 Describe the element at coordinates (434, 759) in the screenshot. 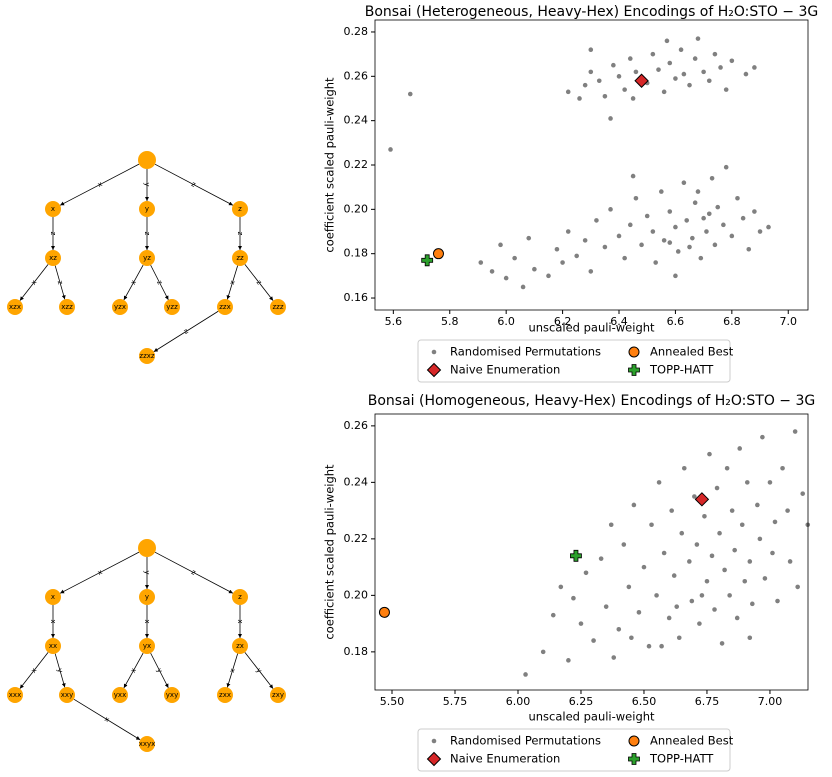

I see `legend-marker` at that location.